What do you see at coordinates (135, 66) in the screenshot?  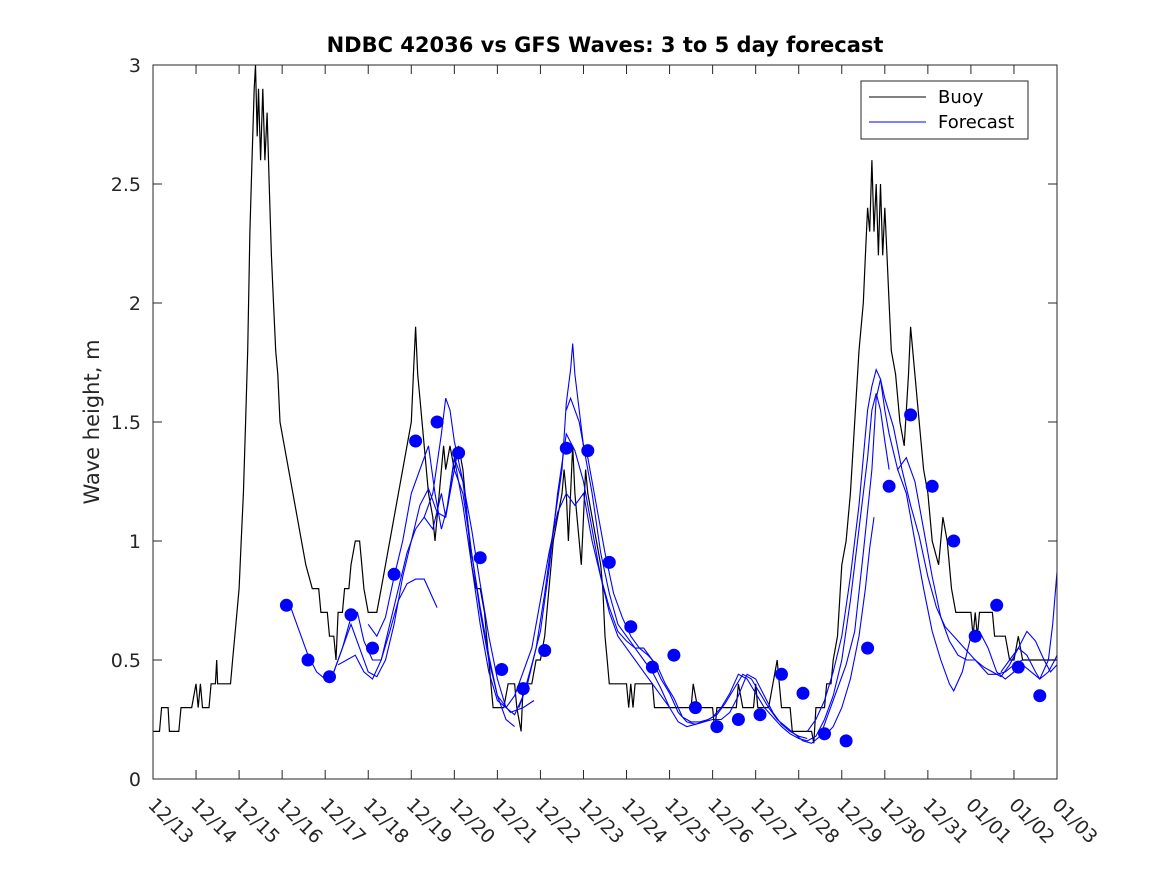 I see `y-tick-label: 3` at bounding box center [135, 66].